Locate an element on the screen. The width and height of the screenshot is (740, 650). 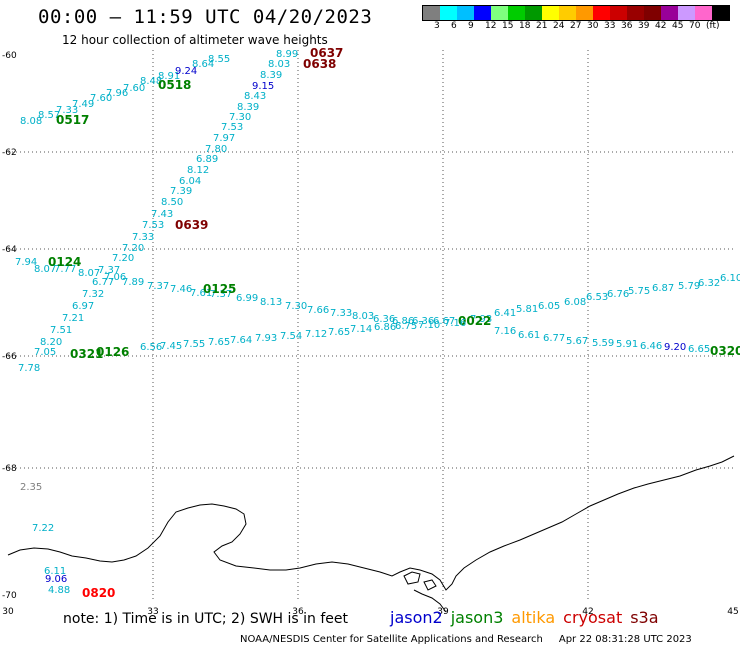
swh-value-label: 7.22 is located at coordinates (43, 528).